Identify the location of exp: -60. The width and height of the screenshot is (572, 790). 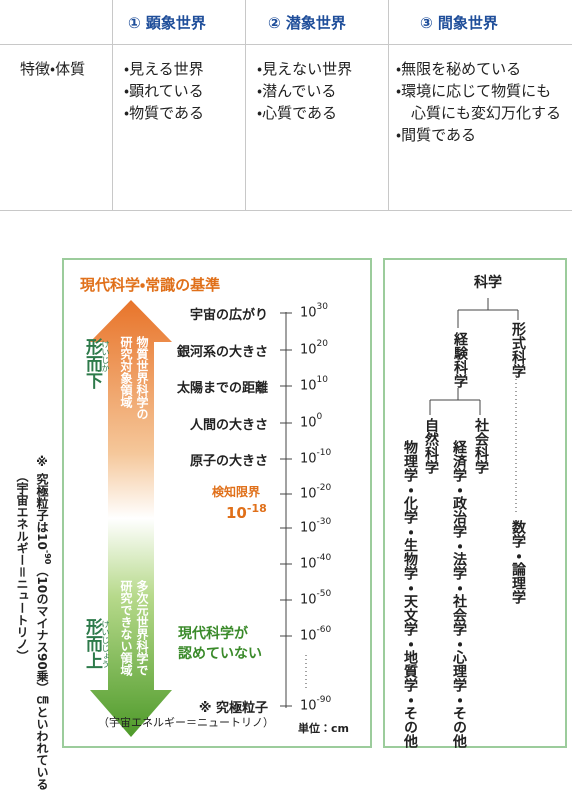
(324, 630).